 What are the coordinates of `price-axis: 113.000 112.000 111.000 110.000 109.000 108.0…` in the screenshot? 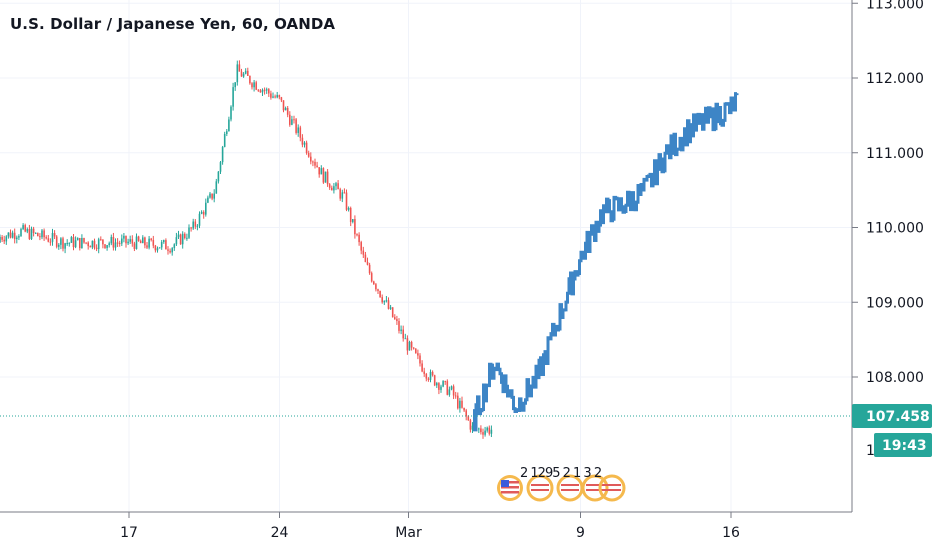 It's located at (888, 193).